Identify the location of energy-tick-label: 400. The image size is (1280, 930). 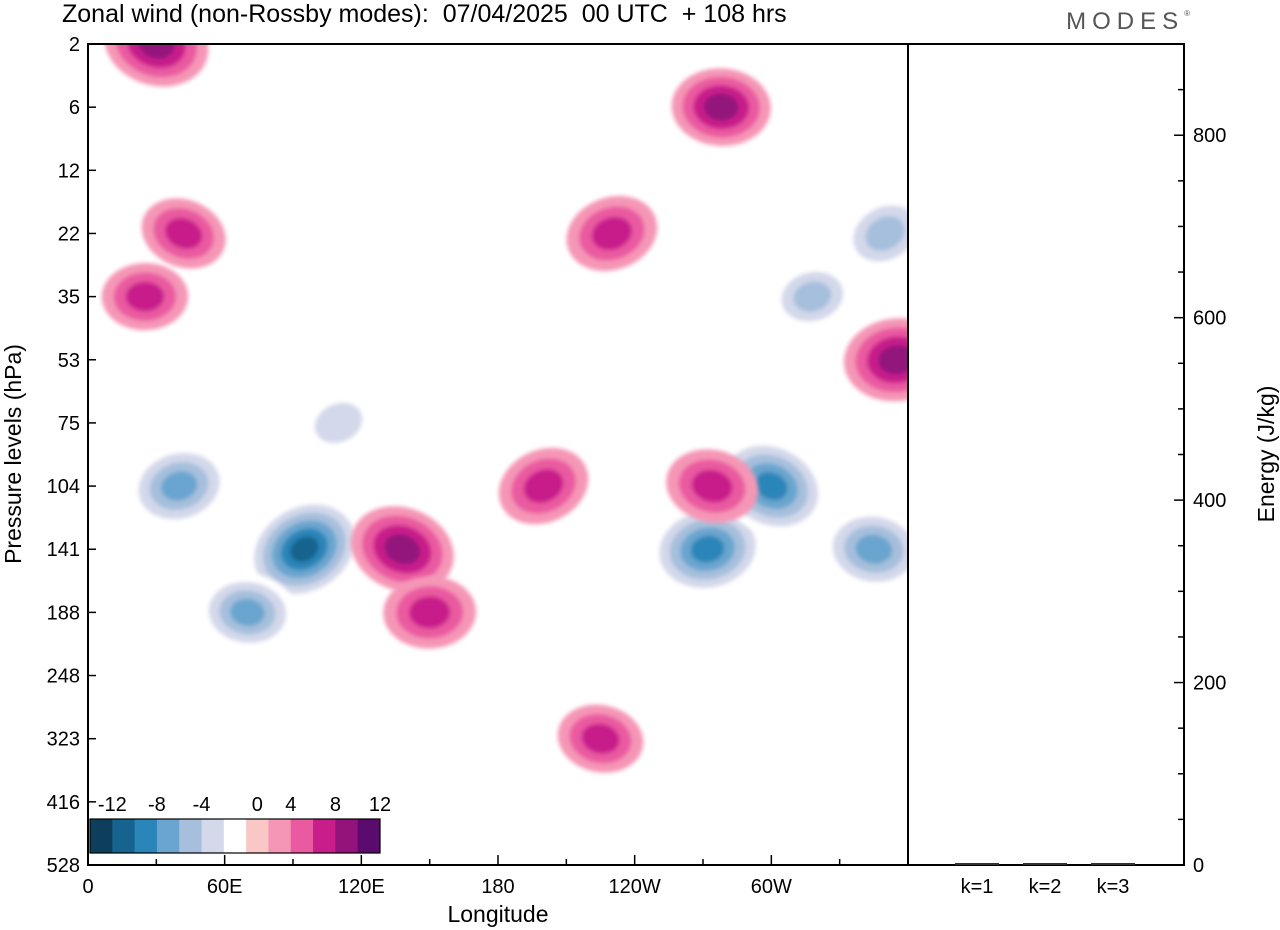
(1209, 501).